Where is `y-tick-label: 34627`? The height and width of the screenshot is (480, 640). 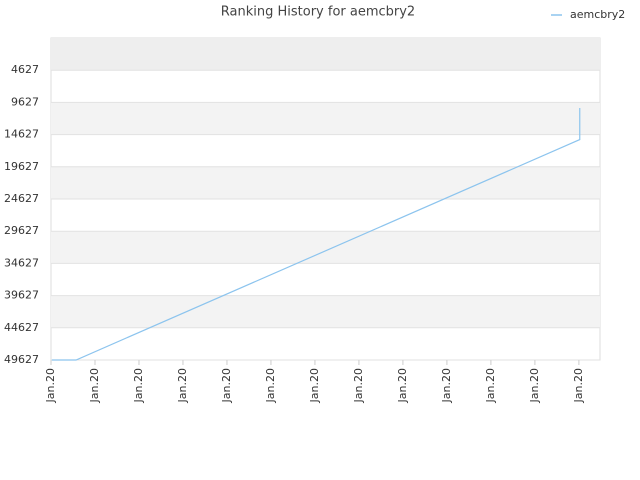 y-tick-label: 34627 is located at coordinates (21, 262).